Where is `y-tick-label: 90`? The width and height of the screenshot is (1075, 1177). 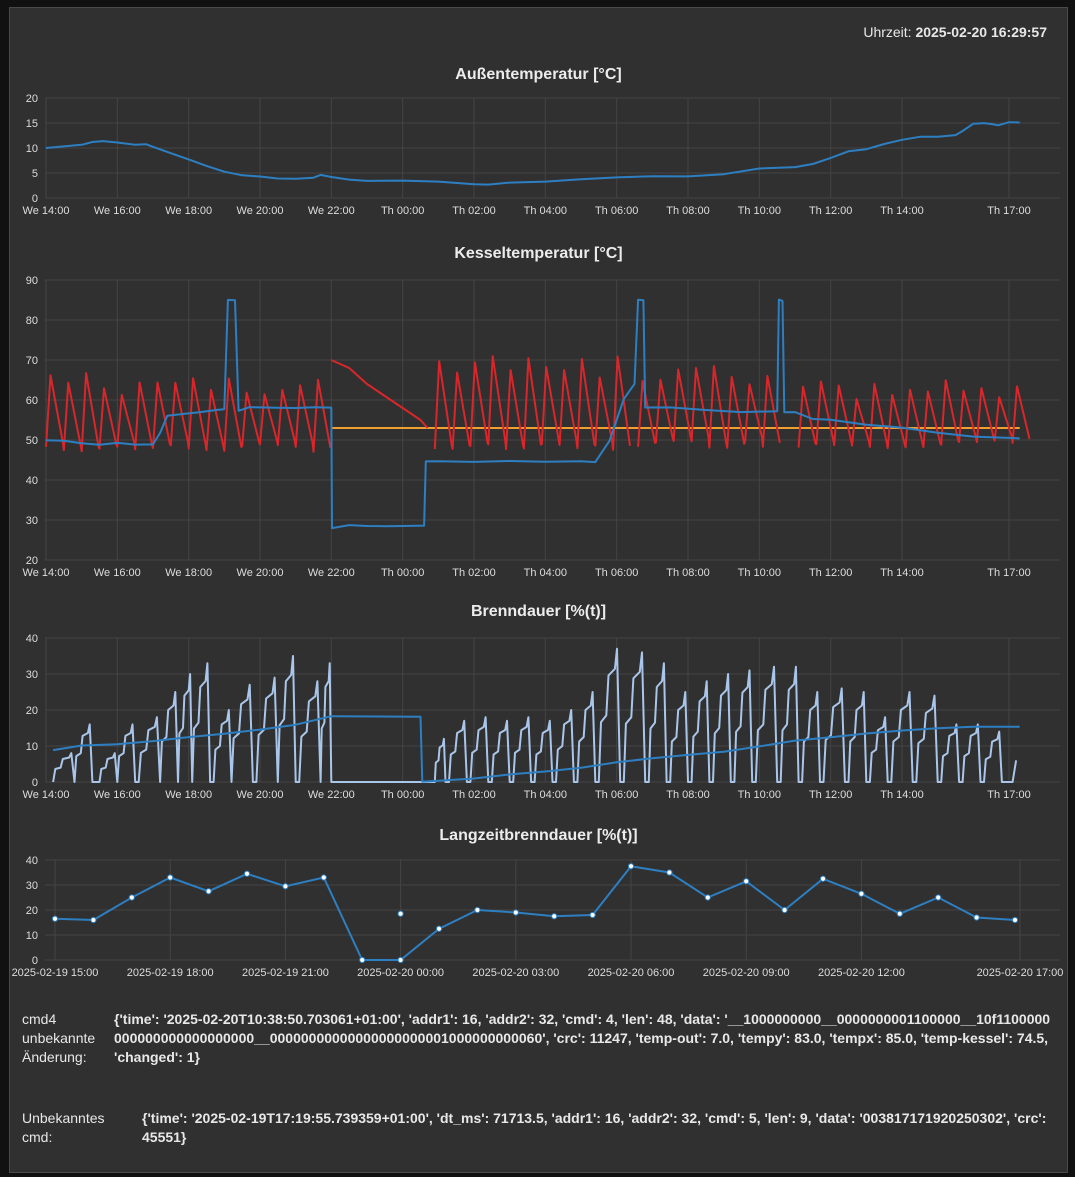 y-tick-label: 90 is located at coordinates (32, 281).